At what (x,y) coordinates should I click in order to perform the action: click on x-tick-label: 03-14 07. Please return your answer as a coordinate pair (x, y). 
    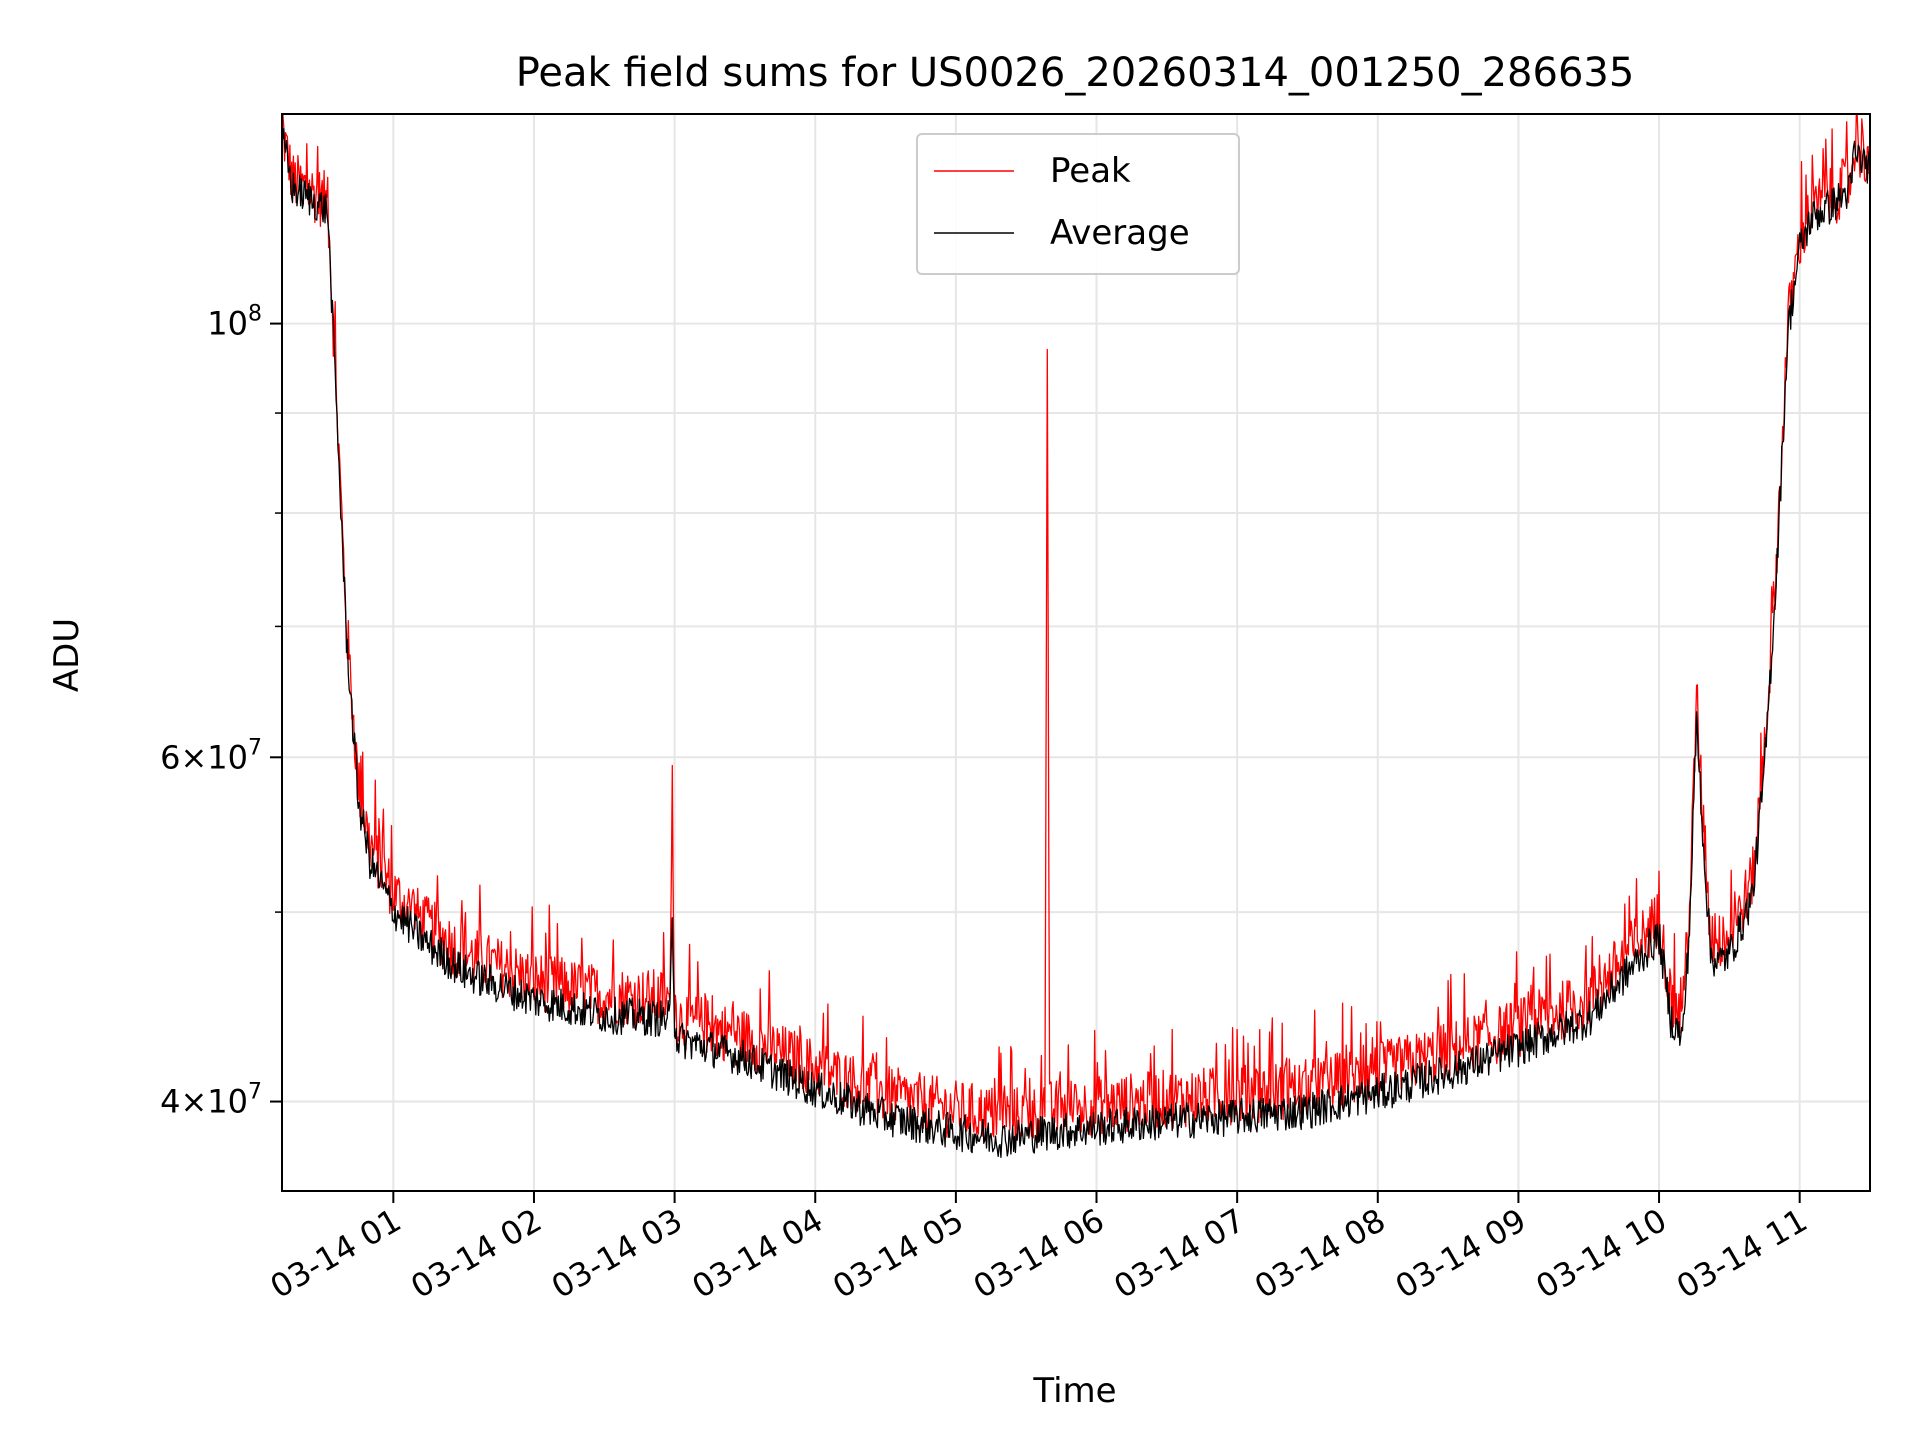
    Looking at the image, I should click on (1180, 1253).